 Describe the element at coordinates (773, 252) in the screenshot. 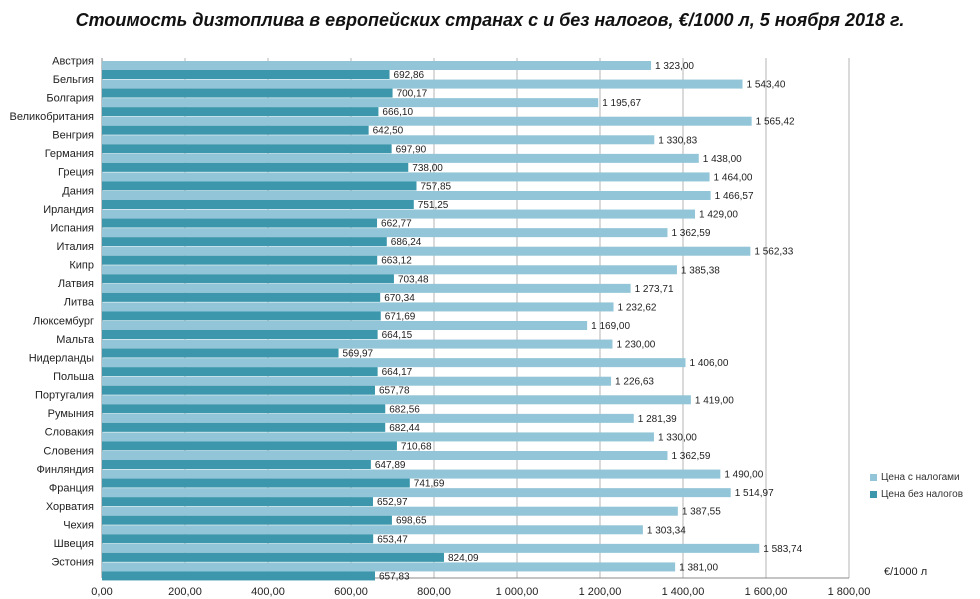

I see `data-label-with-tax: 1 562,33` at that location.